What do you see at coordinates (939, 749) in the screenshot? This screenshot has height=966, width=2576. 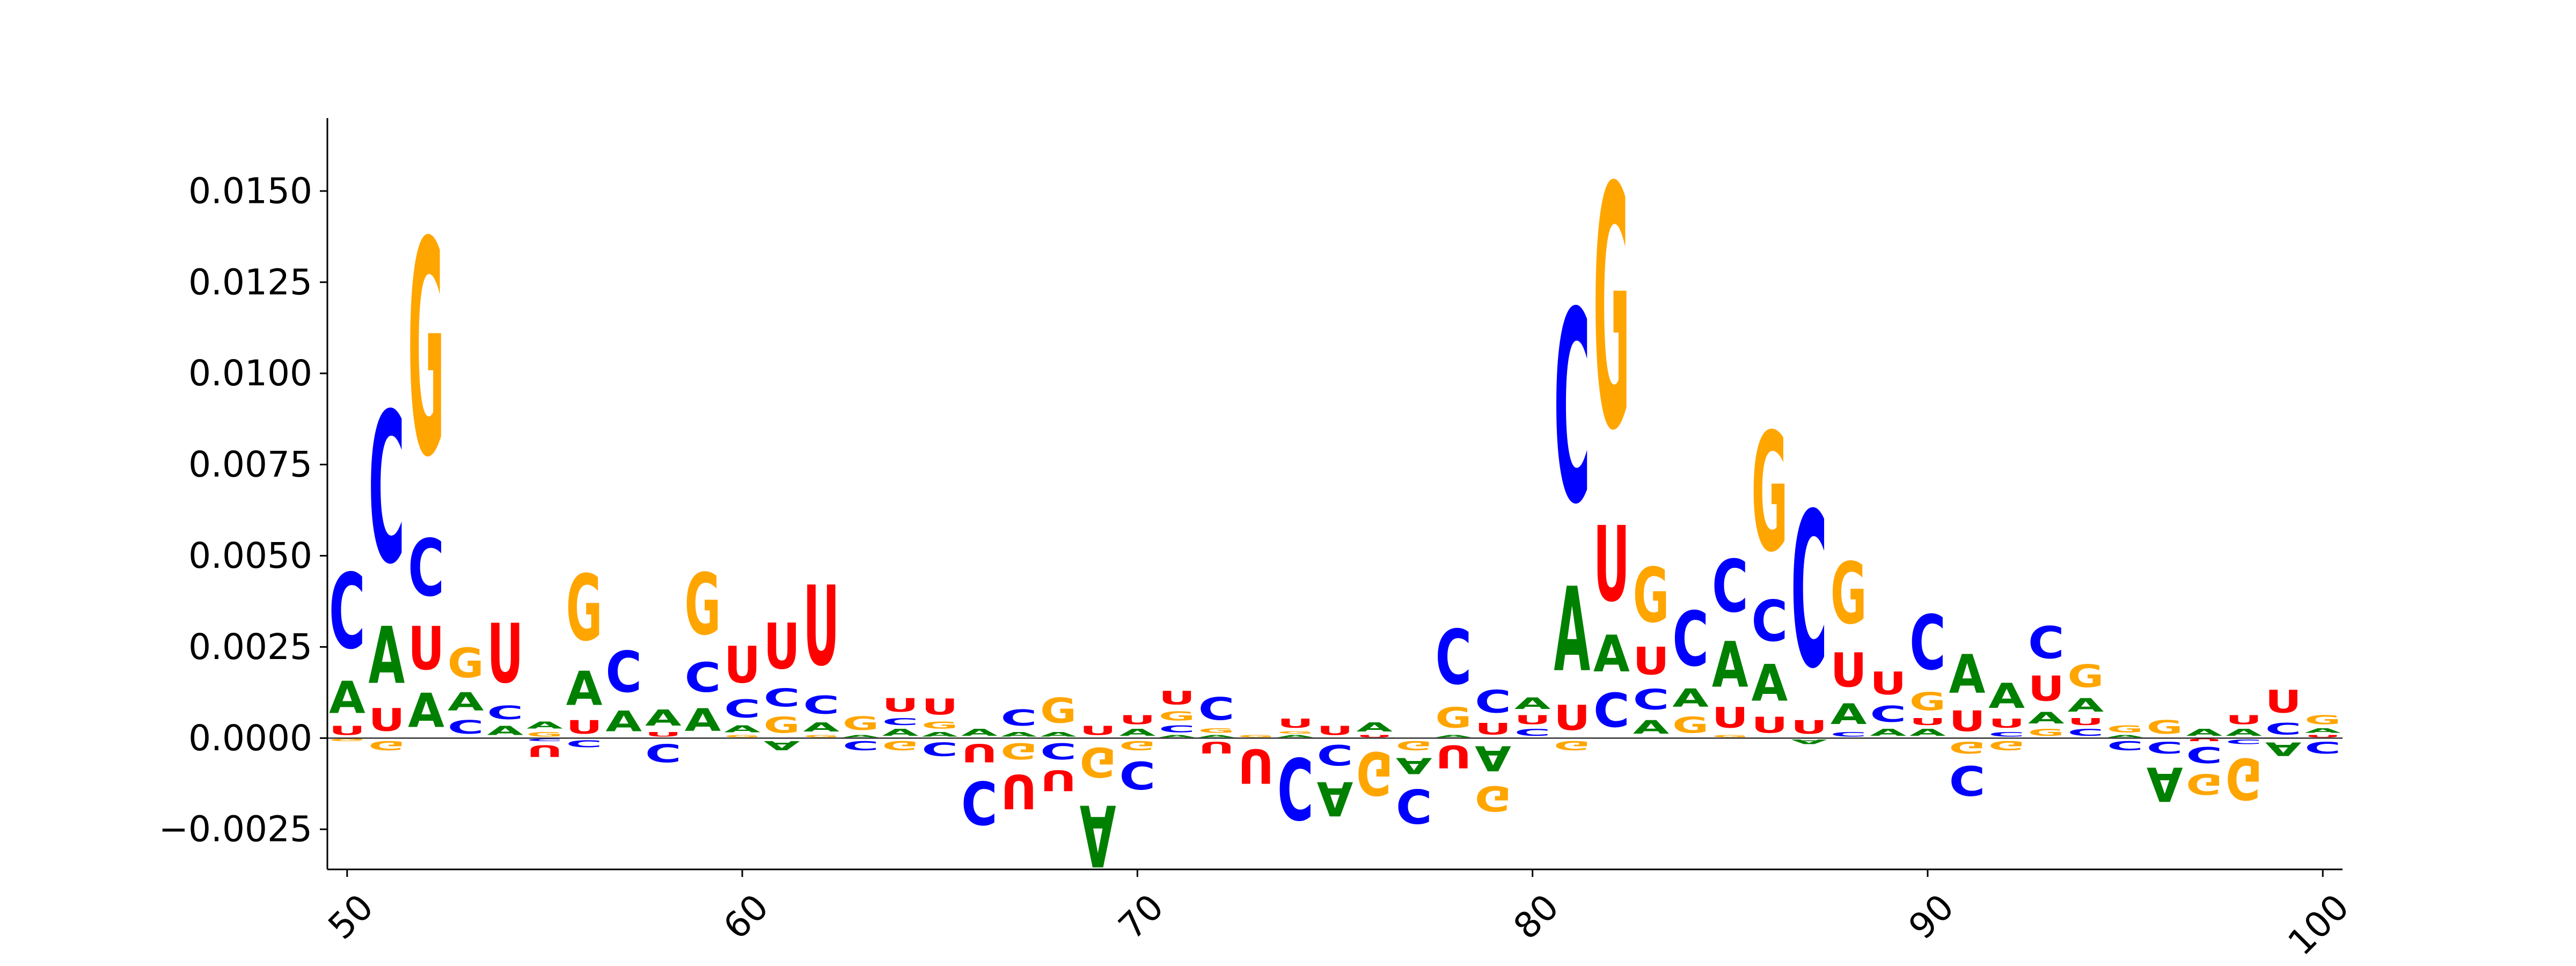 I see `logo-letter-c-pos-65: C` at bounding box center [939, 749].